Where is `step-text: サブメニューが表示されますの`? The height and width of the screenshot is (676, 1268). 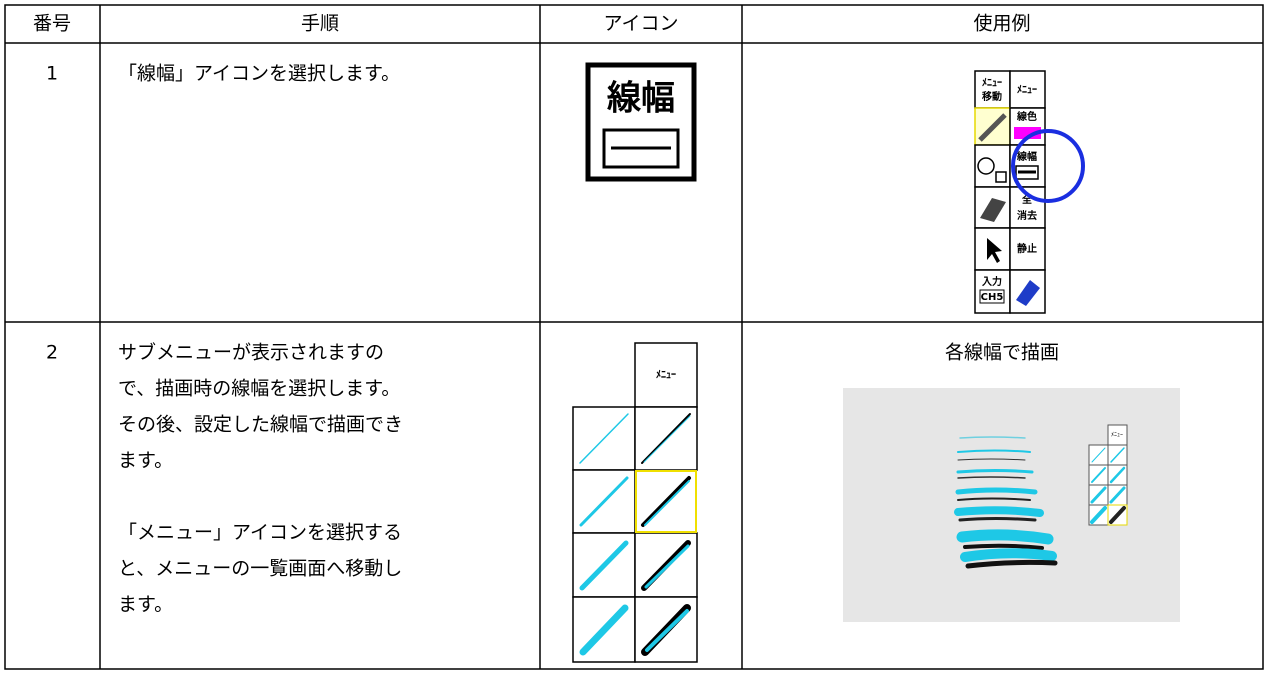 step-text: サブメニューが表示されますの is located at coordinates (251, 352).